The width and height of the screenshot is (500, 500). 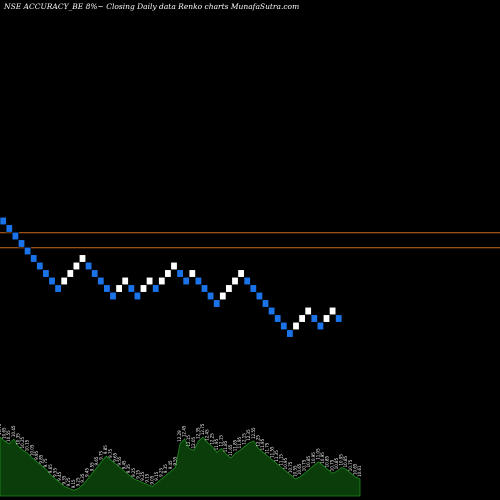 What do you see at coordinates (179, 436) in the screenshot?
I see `volume-label: 12.29` at bounding box center [179, 436].